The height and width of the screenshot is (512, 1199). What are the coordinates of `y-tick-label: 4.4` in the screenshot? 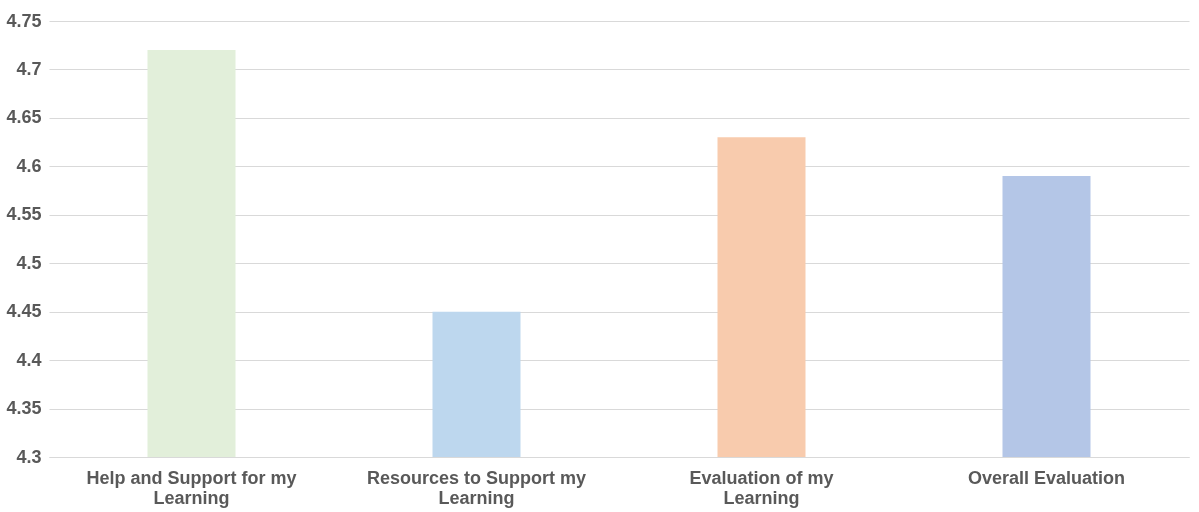 It's located at (29, 359).